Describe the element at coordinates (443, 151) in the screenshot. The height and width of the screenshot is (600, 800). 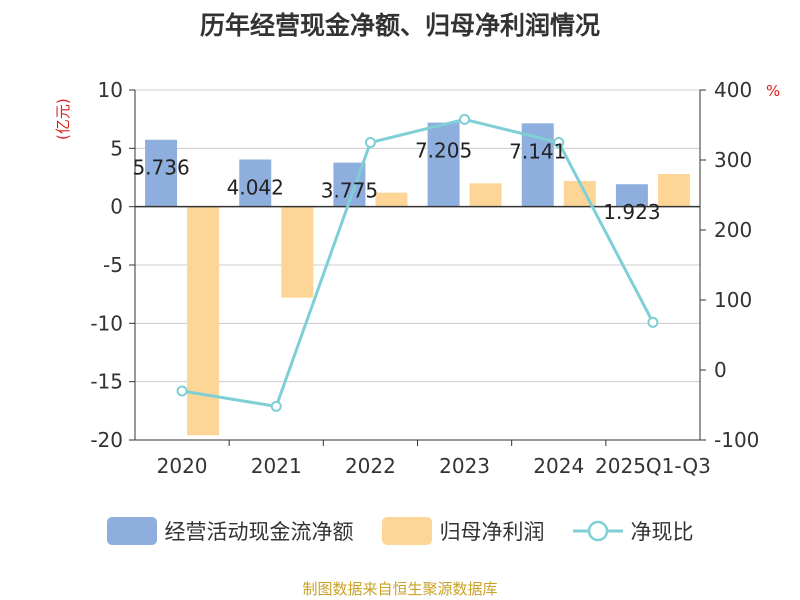
I see `data-label-cashflow: 7.205` at that location.